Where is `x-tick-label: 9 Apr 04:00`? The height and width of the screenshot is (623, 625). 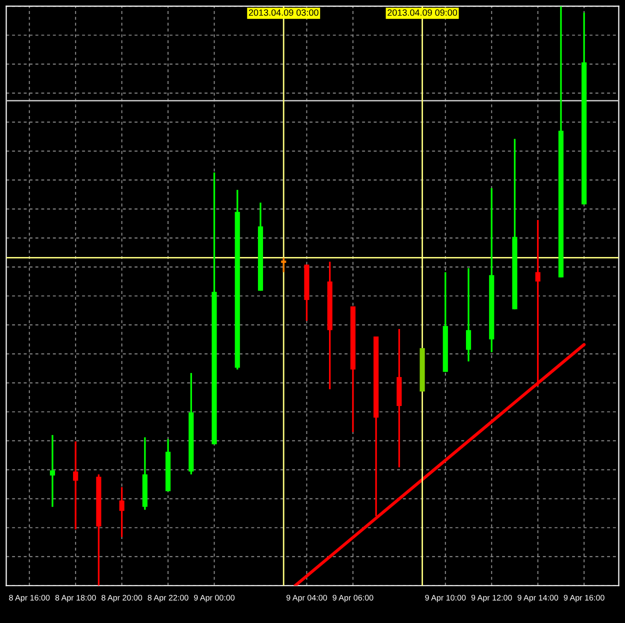 x-tick-label: 9 Apr 04:00 is located at coordinates (307, 598).